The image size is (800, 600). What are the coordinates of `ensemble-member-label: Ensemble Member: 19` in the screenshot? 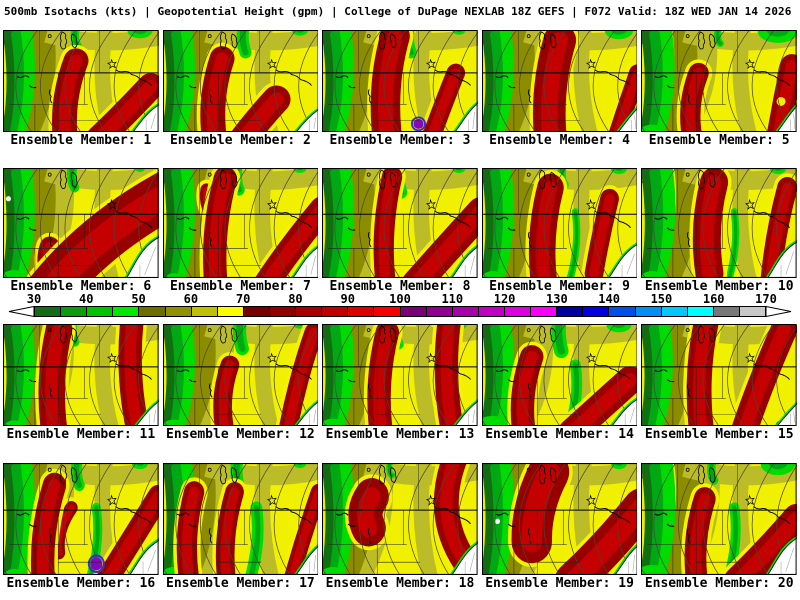 It's located at (559, 583).